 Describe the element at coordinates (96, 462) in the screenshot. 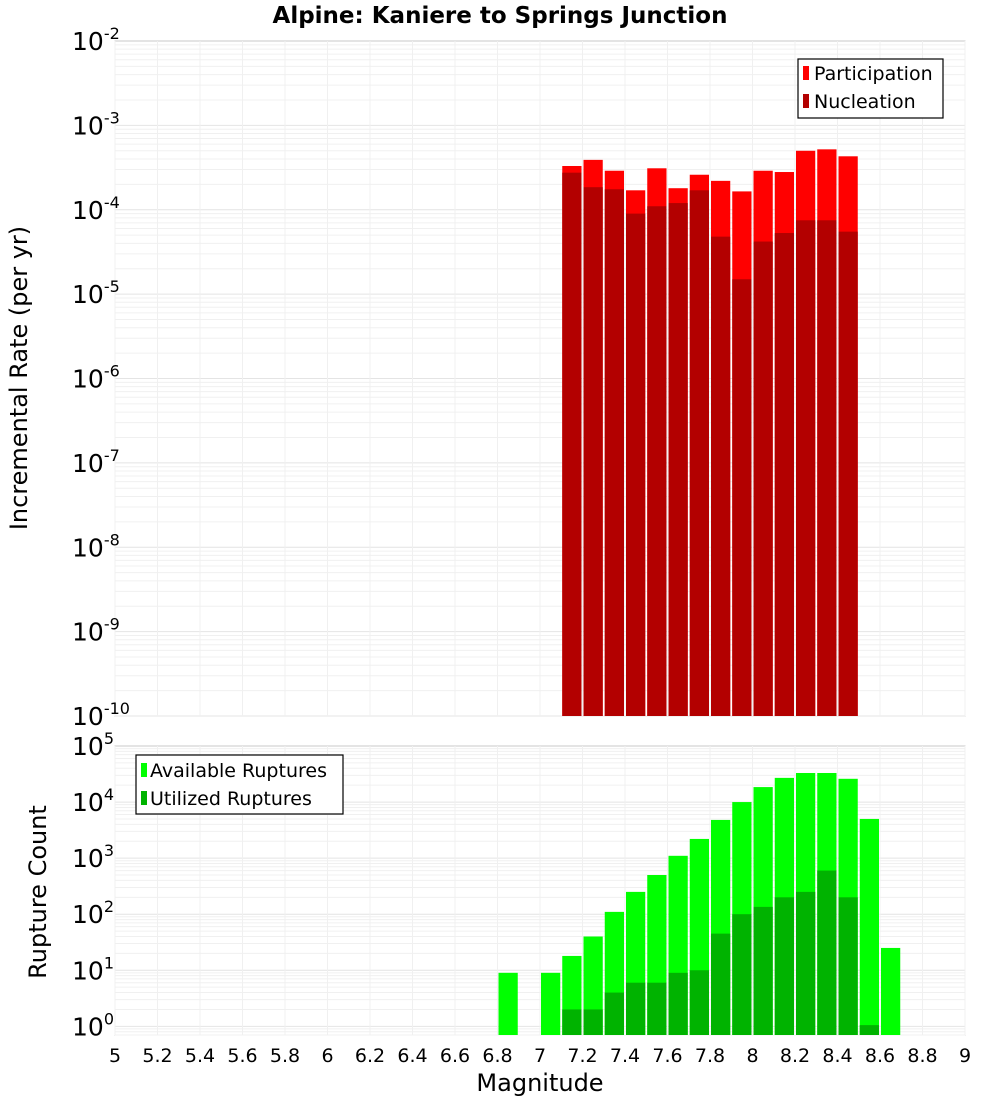

I see `rate-y-tick-label: 10⁻⁷` at that location.